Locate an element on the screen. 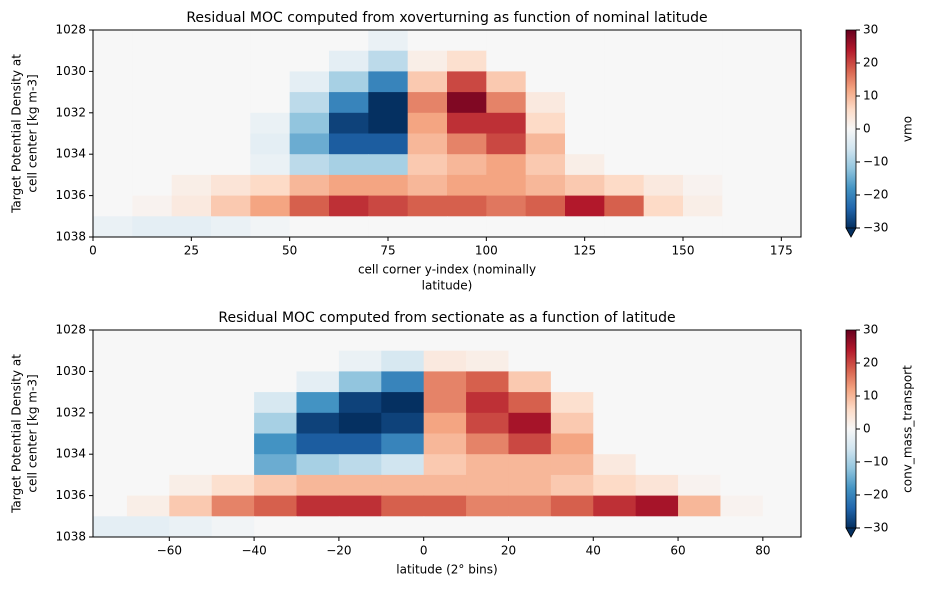 The width and height of the screenshot is (925, 590). y-tick-label: 1038 is located at coordinates (70, 237).